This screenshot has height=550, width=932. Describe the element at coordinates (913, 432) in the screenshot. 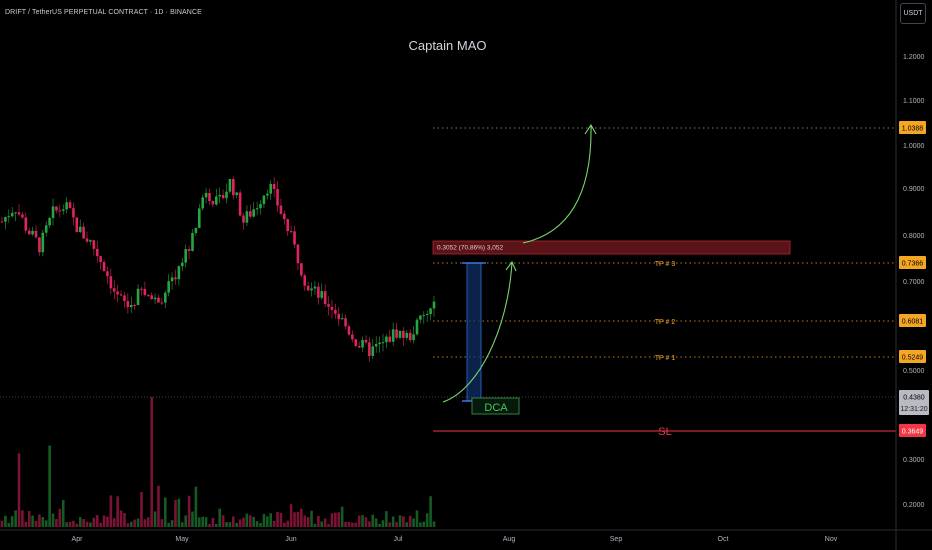

I see `sl-price-text: 0.3649` at that location.